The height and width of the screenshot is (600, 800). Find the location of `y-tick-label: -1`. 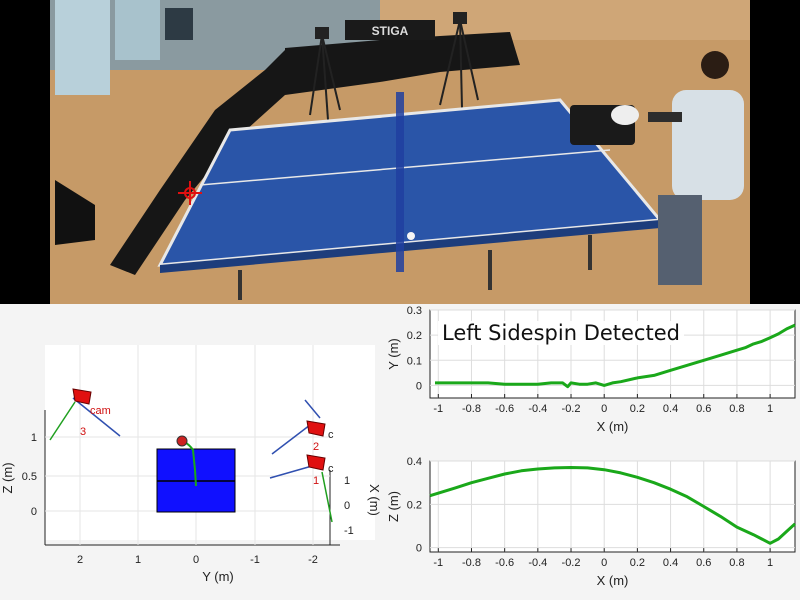

y-tick-label: -1 is located at coordinates (255, 560).